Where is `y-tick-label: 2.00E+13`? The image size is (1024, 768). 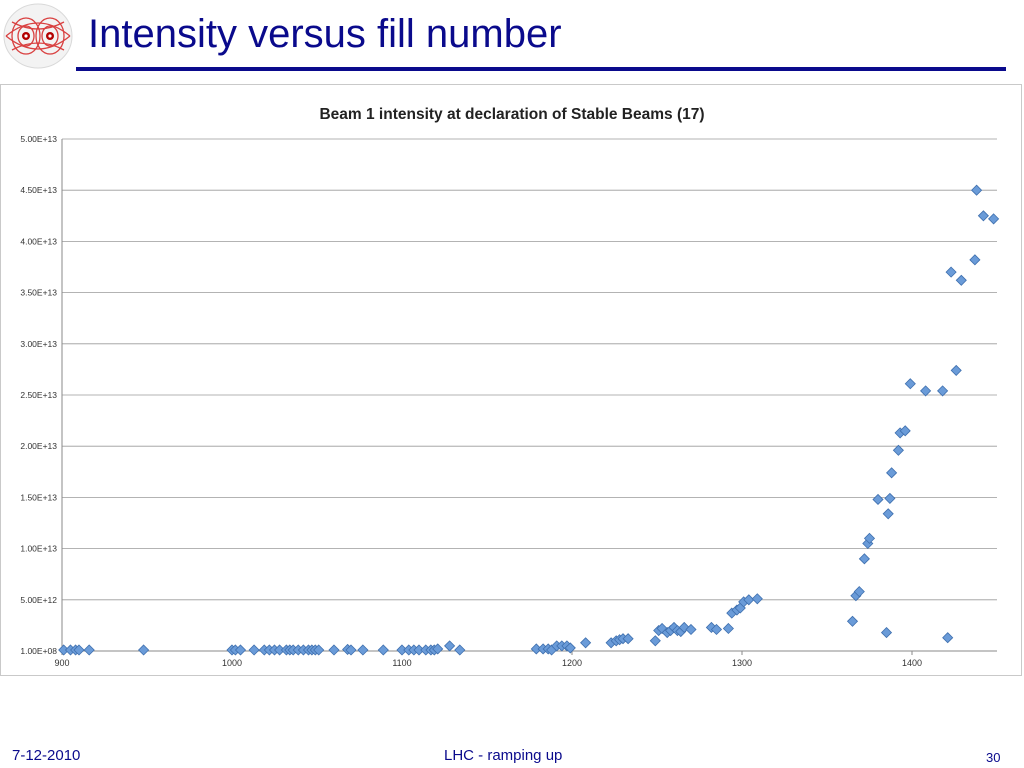 y-tick-label: 2.00E+13 is located at coordinates (38, 446).